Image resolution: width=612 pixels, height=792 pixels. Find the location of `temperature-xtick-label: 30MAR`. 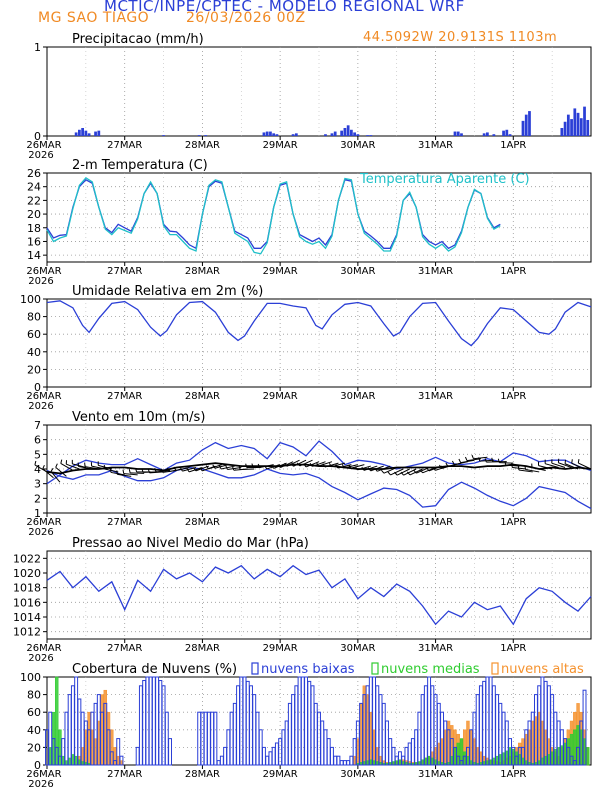

temperature-xtick-label: 30MAR is located at coordinates (357, 271).